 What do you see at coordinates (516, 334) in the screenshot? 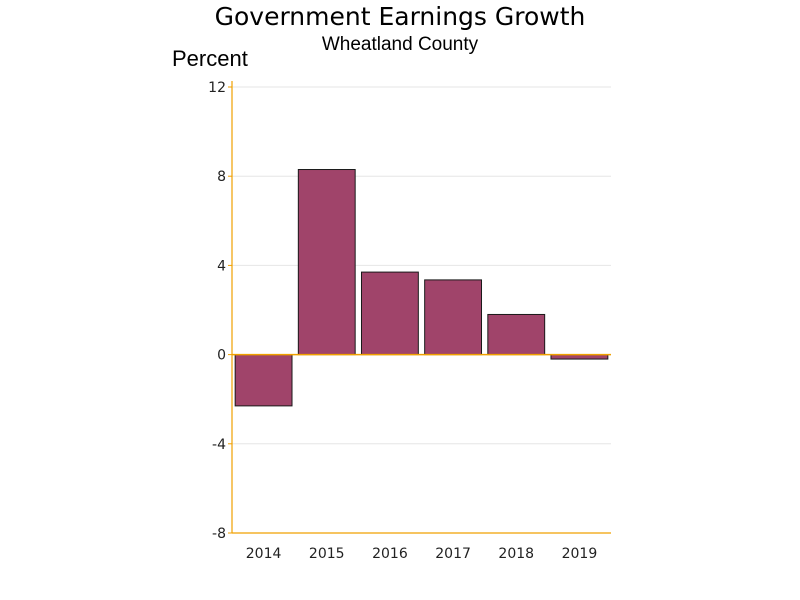
I see `bar-2018` at bounding box center [516, 334].